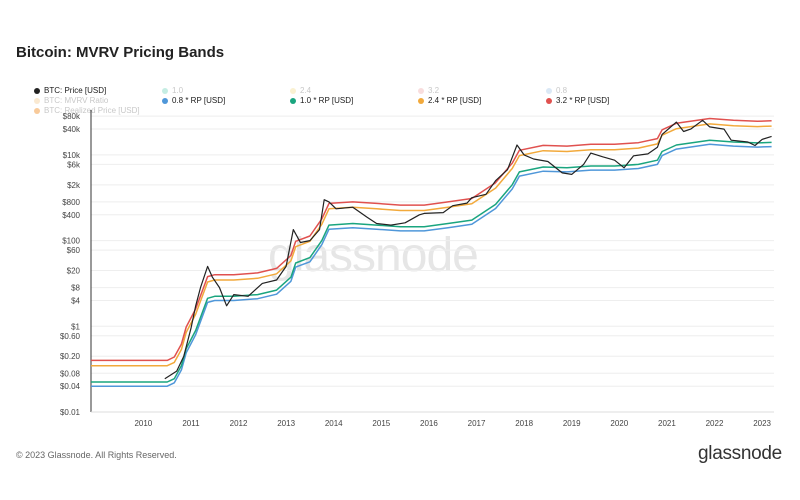 This screenshot has height=500, width=800. Describe the element at coordinates (96, 455) in the screenshot. I see `copyright-text: © 2023 Glassnode. All Rights Reserved.` at that location.